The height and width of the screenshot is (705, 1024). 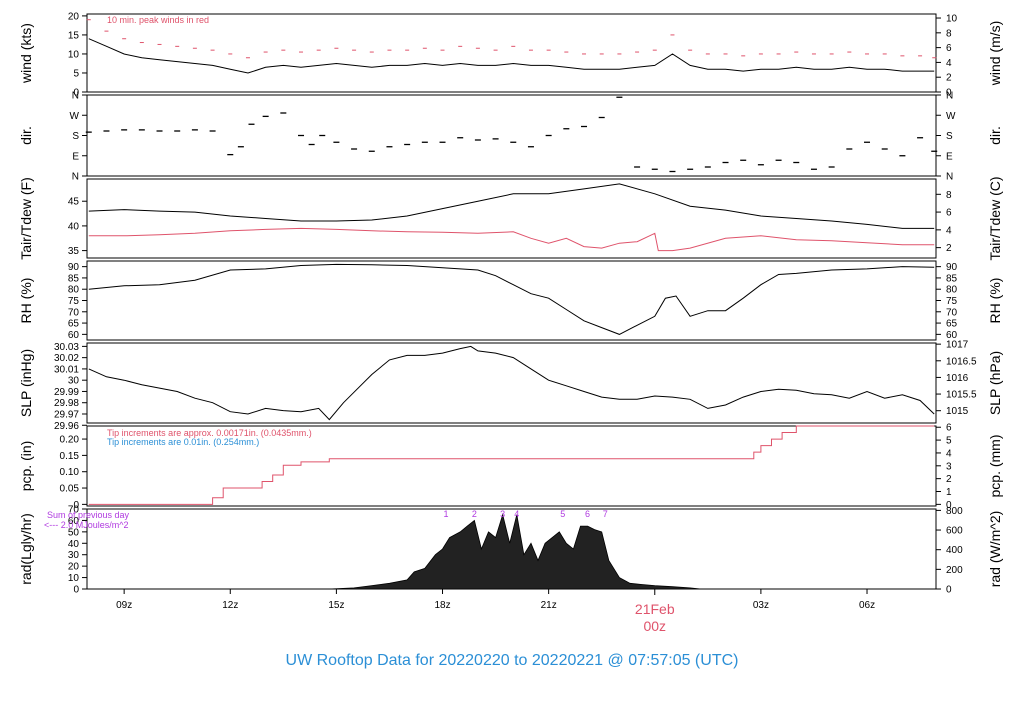 What do you see at coordinates (951, 116) in the screenshot?
I see `right-tick-label: W` at bounding box center [951, 116].